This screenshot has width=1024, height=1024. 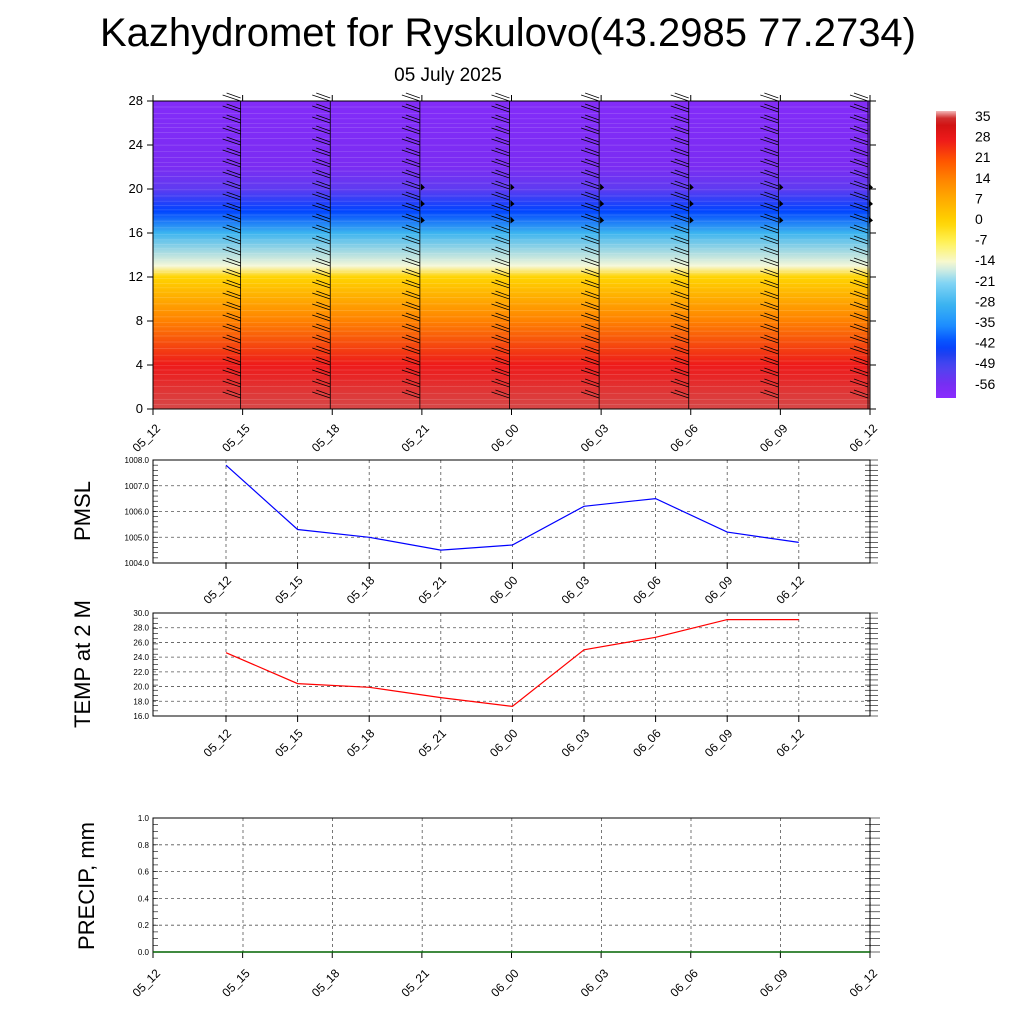 What do you see at coordinates (985, 260) in the screenshot?
I see `colorbar-label: -14` at bounding box center [985, 260].